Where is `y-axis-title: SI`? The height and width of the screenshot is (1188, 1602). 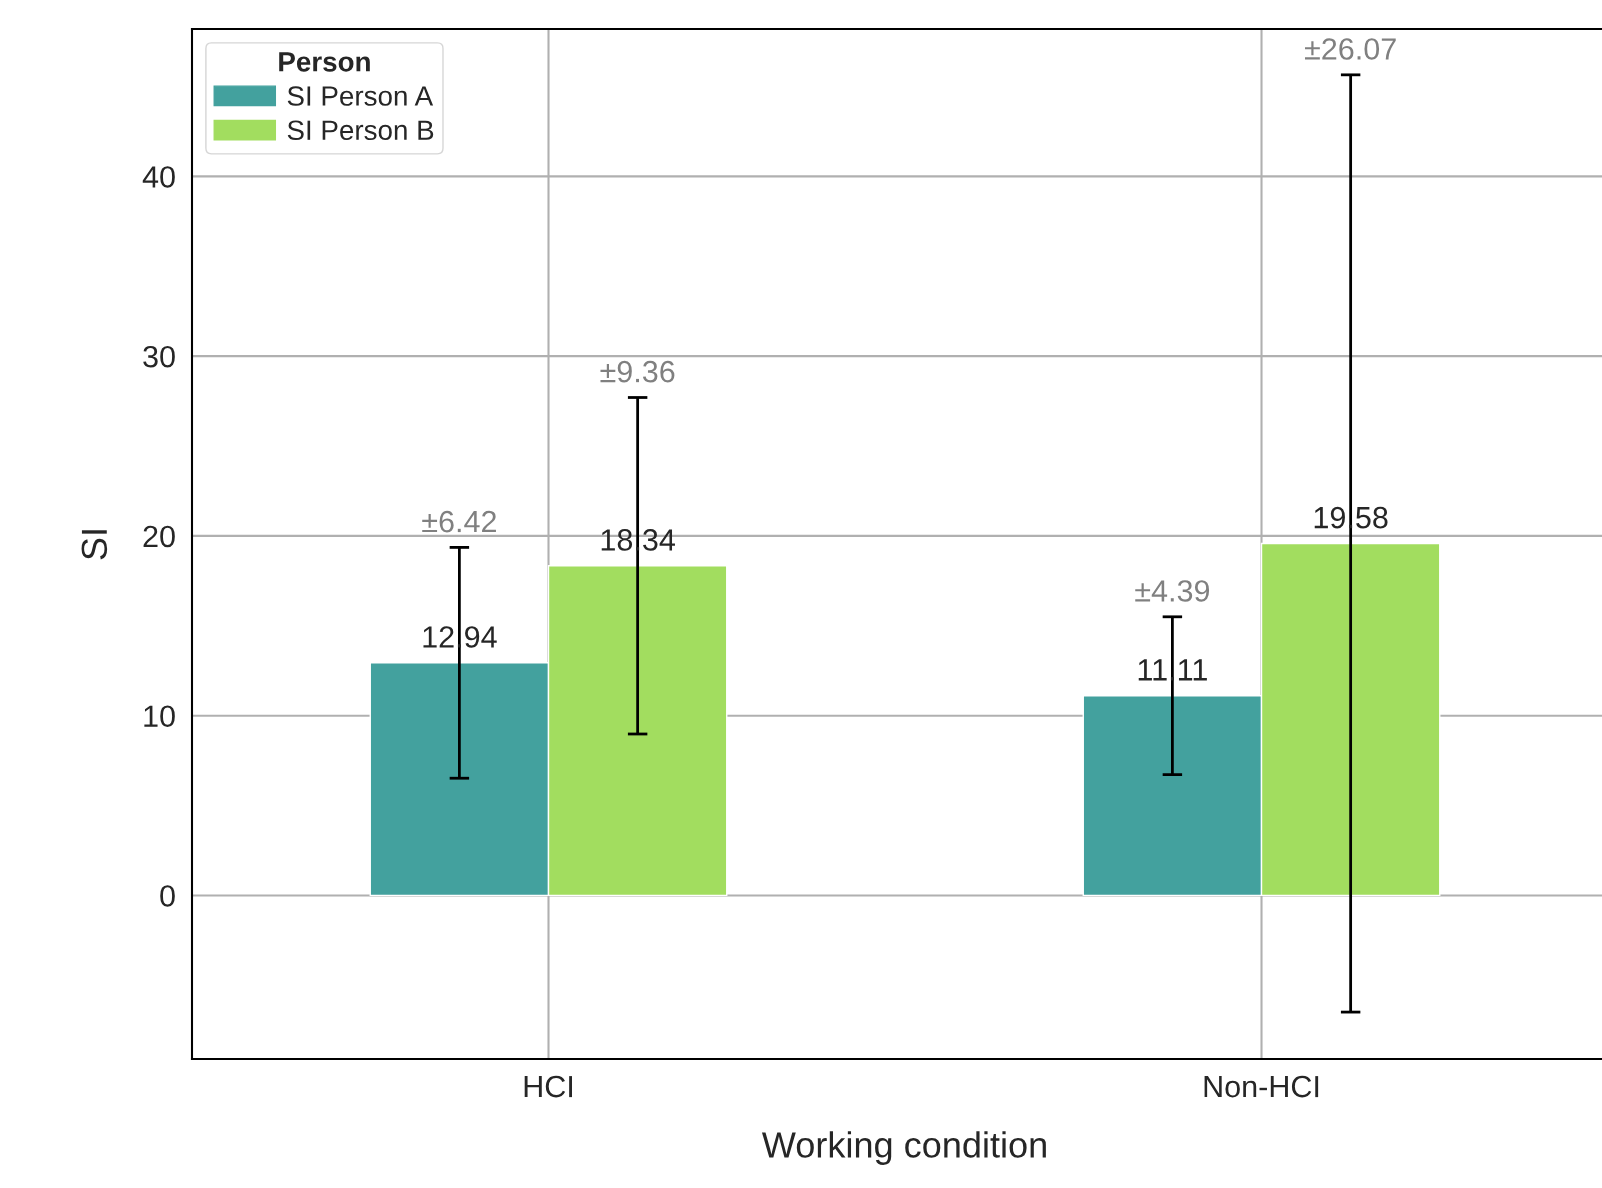
y-axis-title: SI is located at coordinates (94, 545).